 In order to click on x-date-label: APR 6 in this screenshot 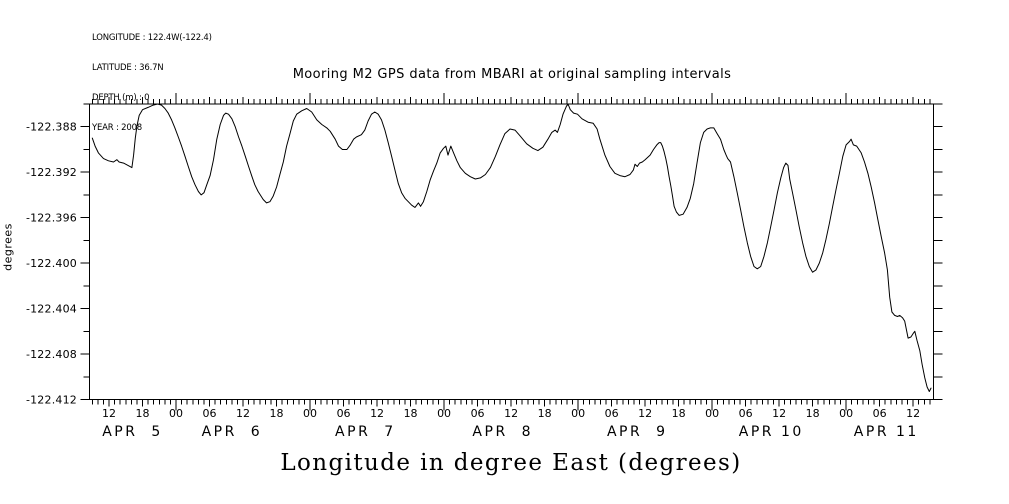, I will do `click(232, 432)`.